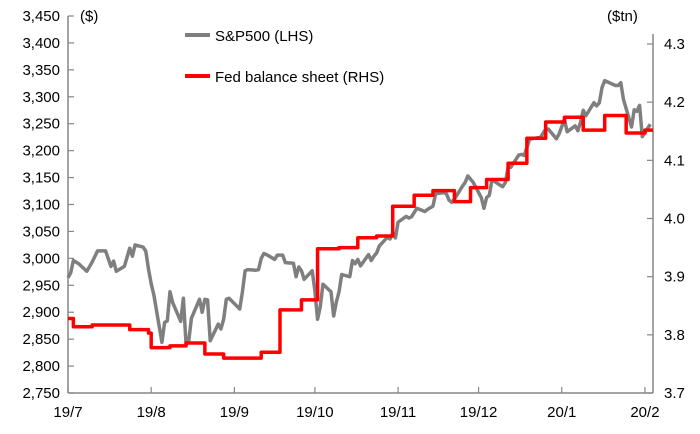  I want to click on x-tick-label: 20/2, so click(644, 412).